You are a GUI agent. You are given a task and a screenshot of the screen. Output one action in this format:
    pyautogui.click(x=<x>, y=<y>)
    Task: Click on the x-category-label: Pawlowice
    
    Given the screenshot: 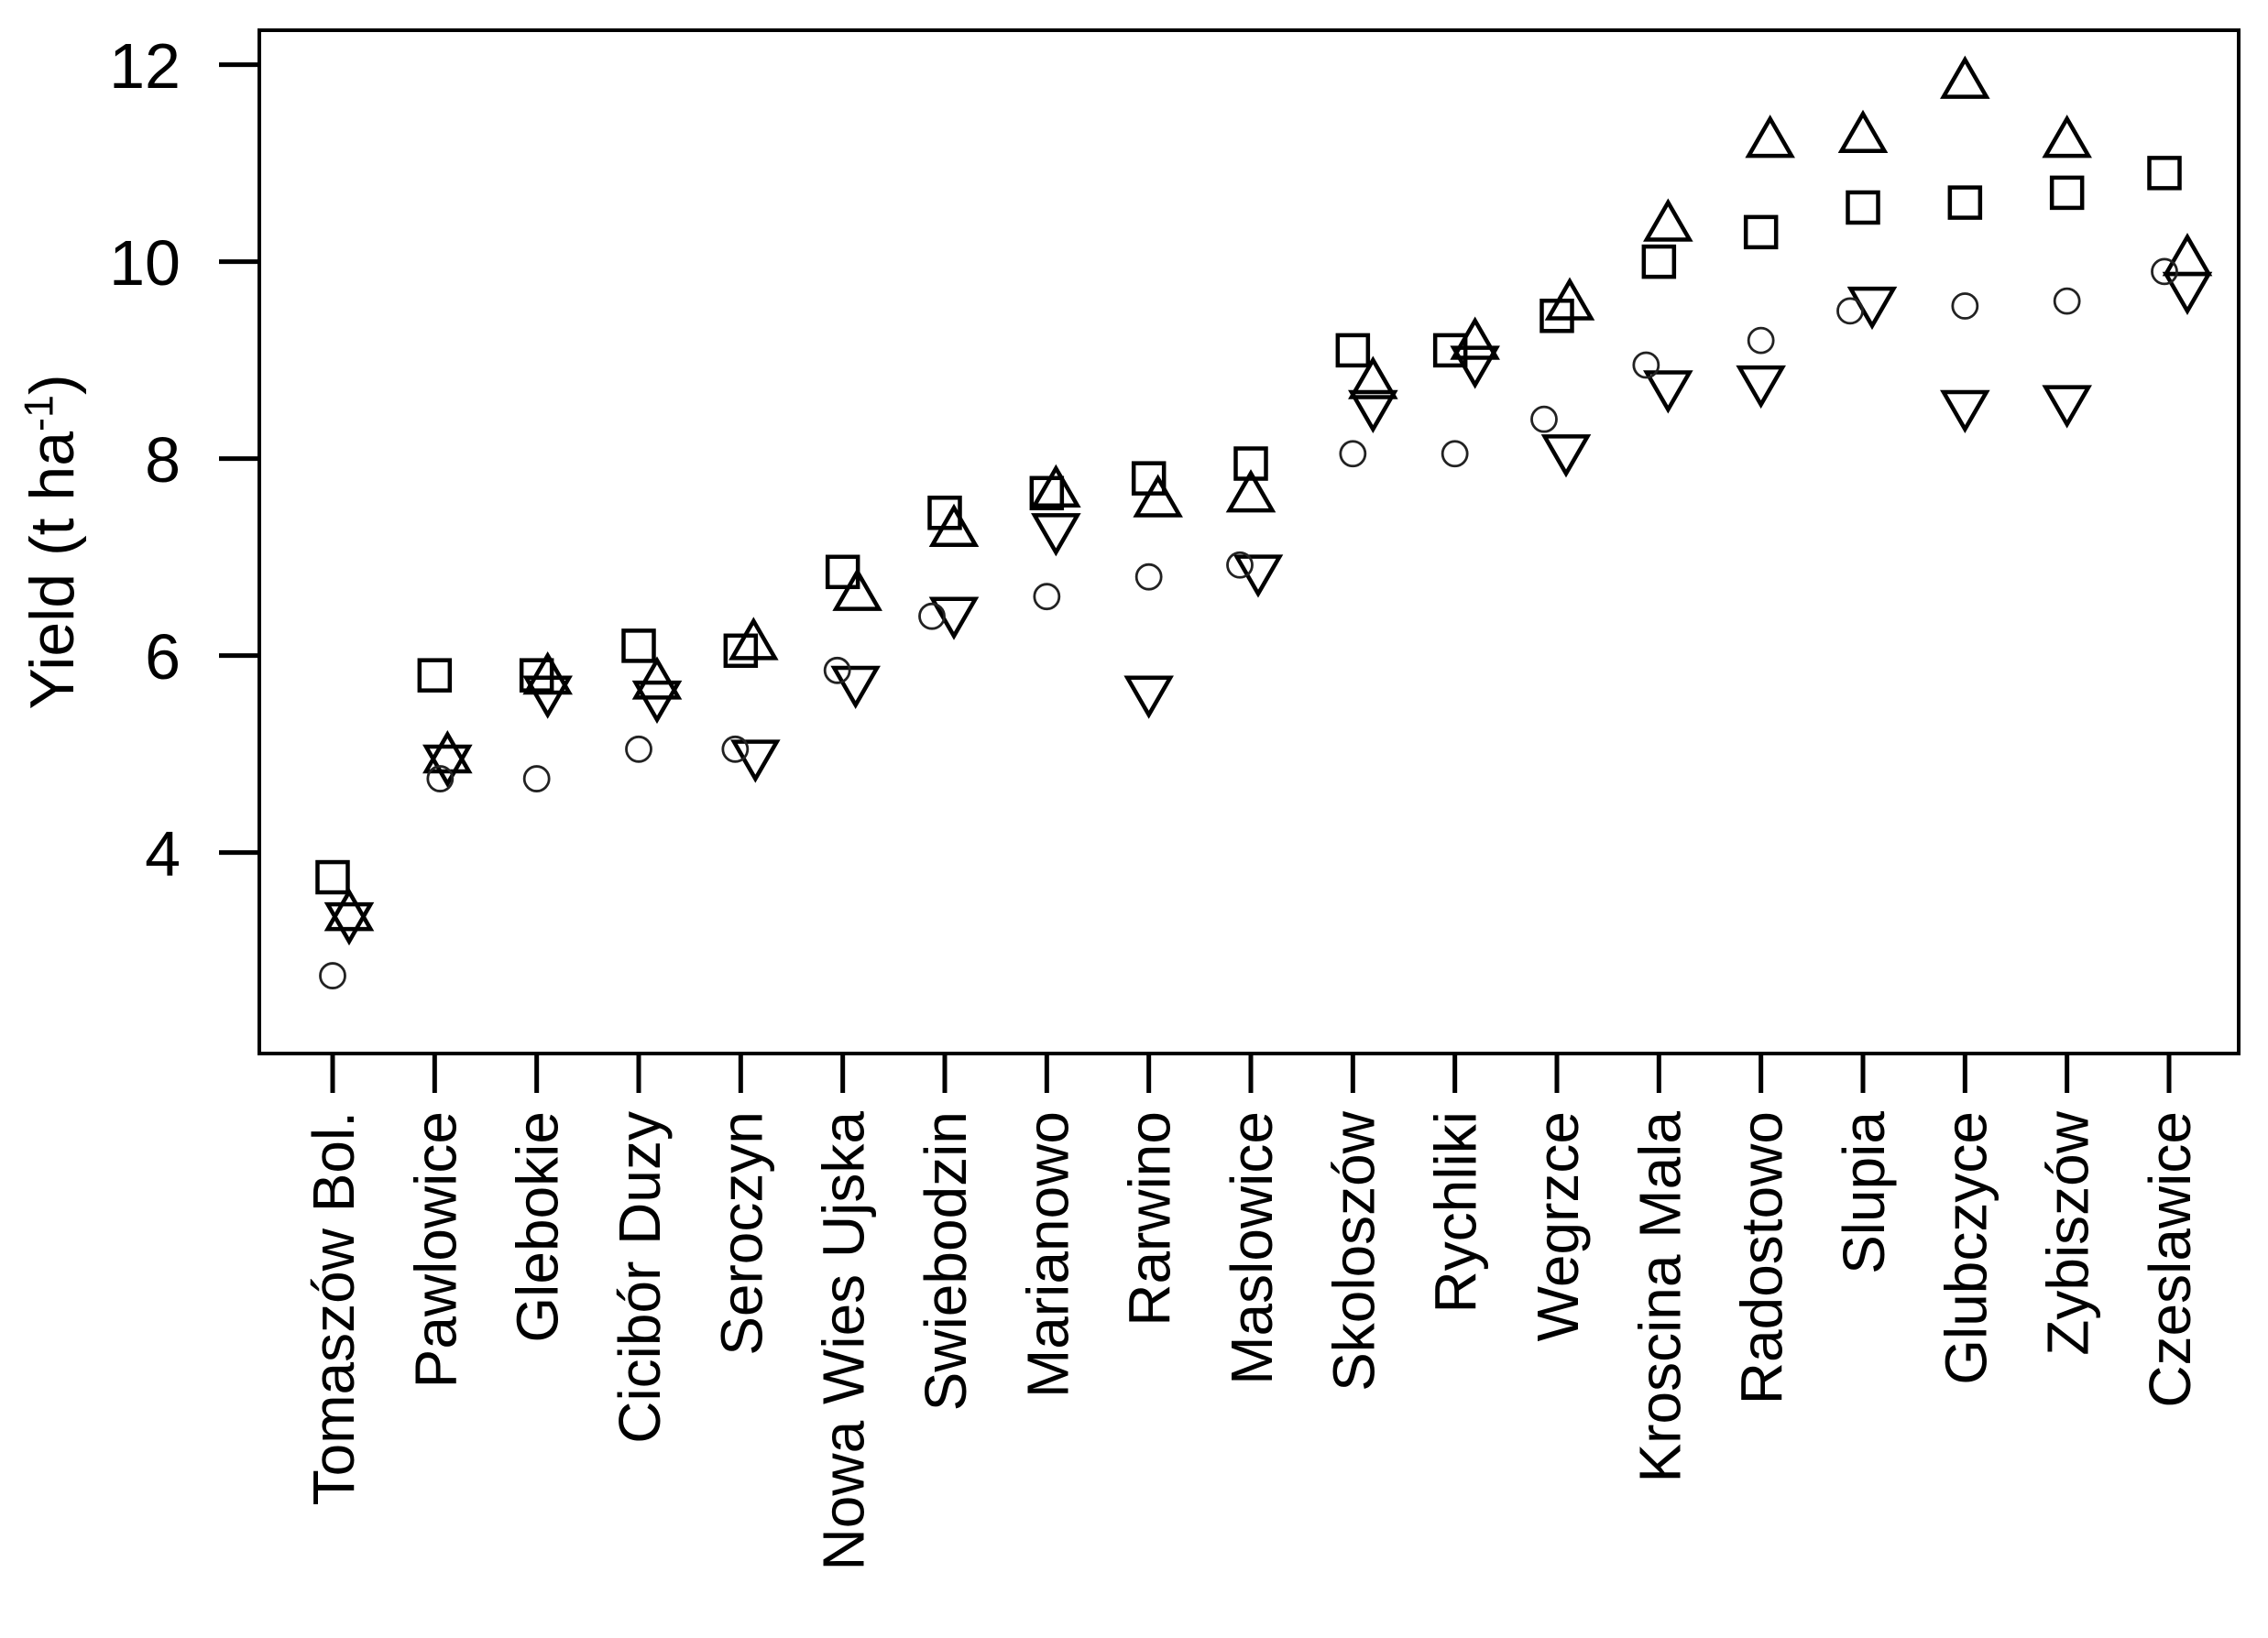 What is the action you would take?
    pyautogui.click(x=435, y=1249)
    